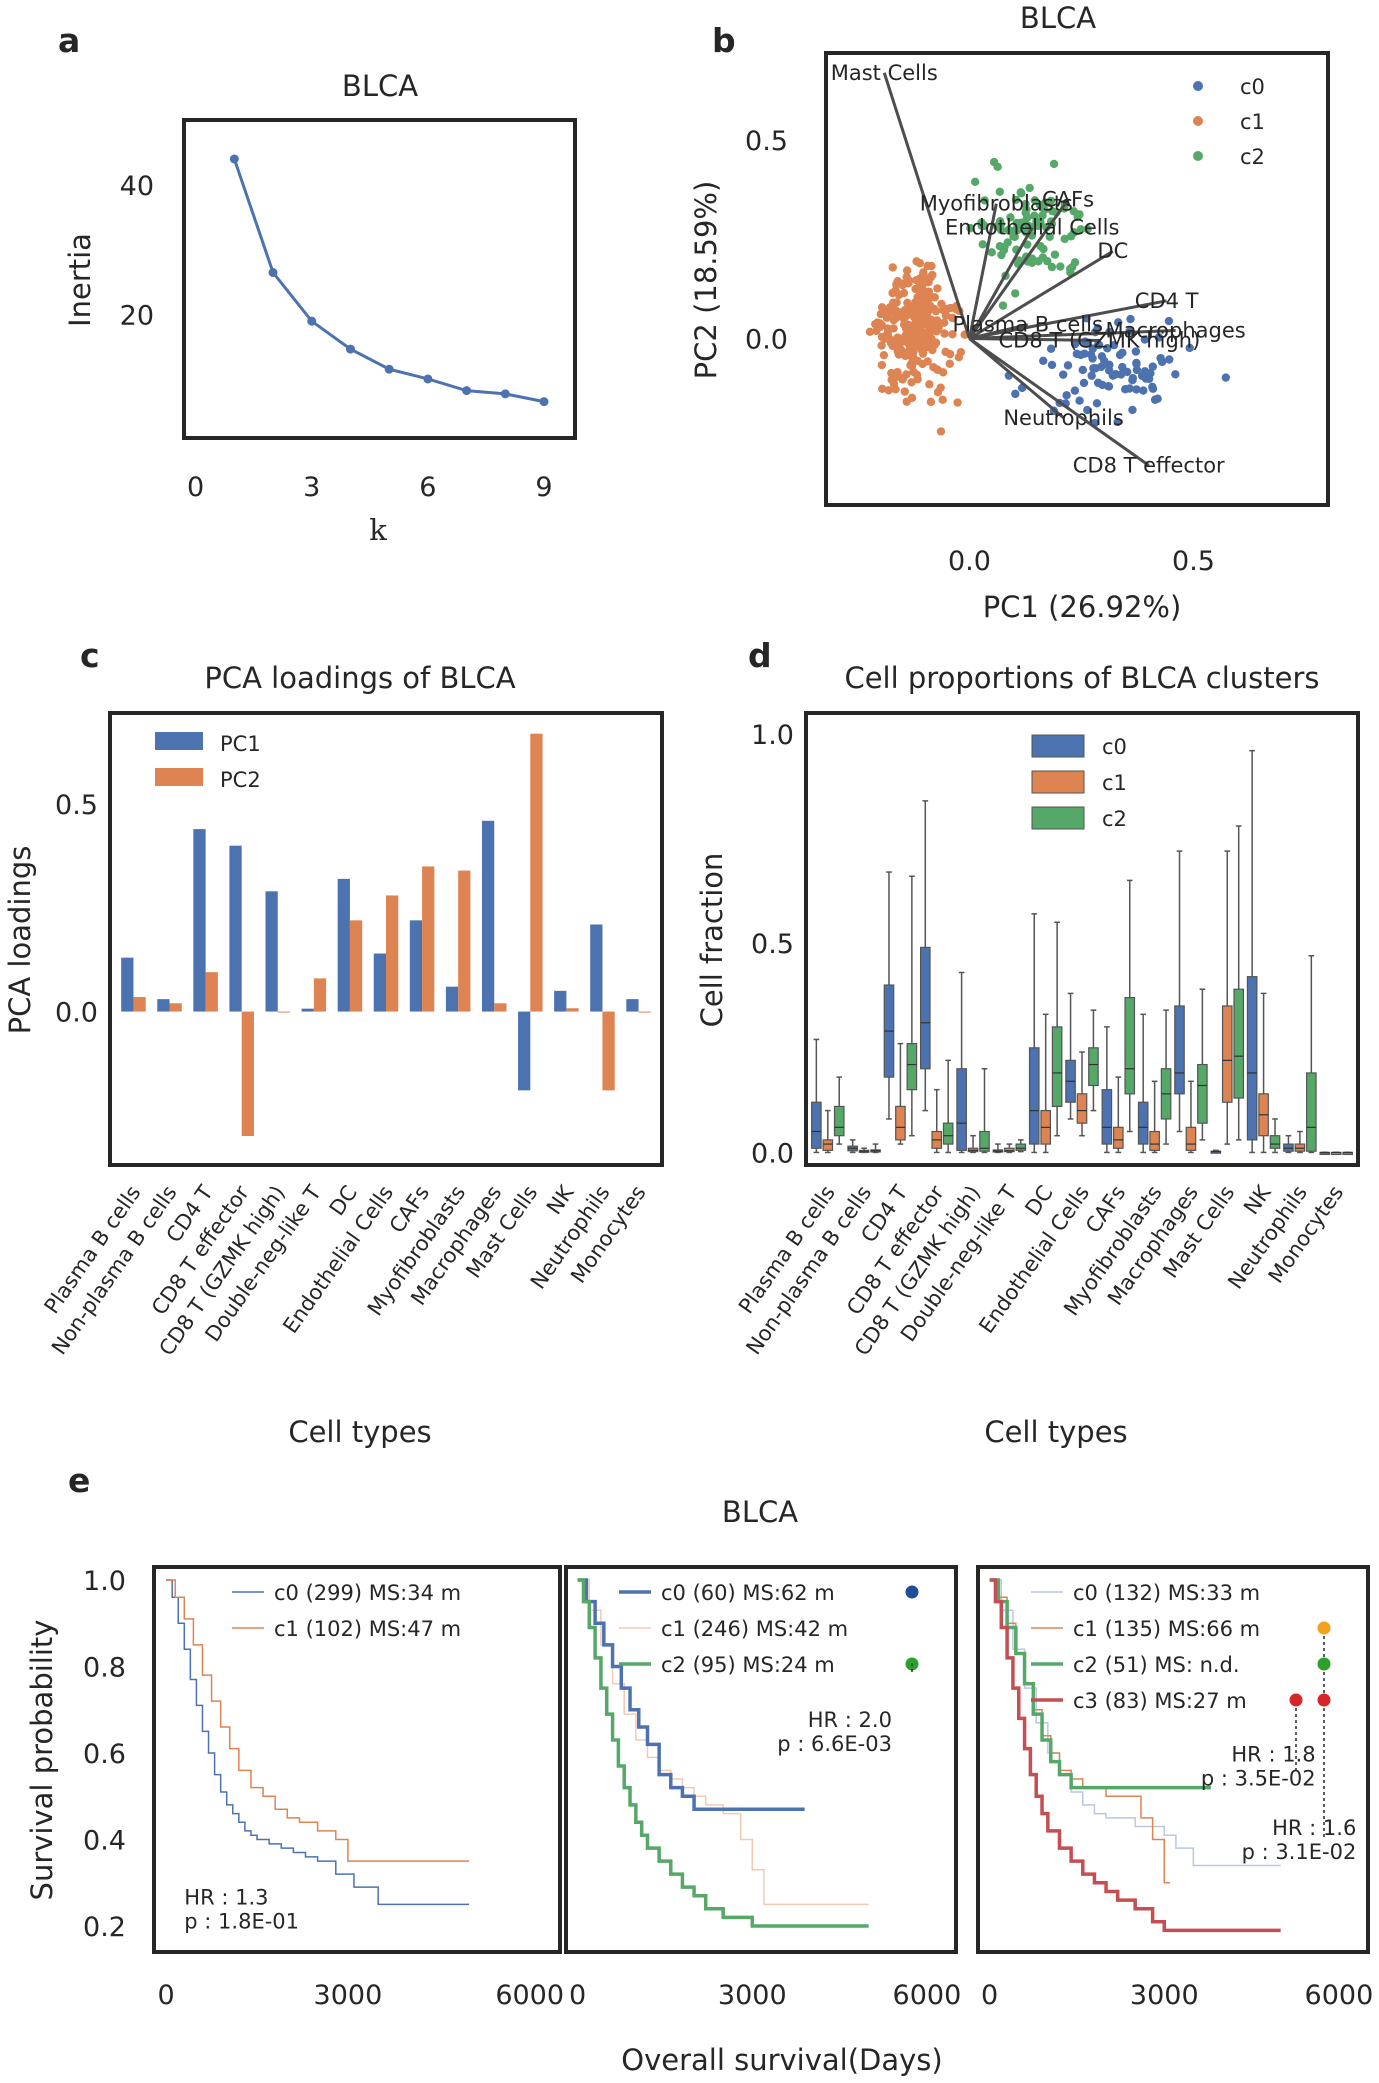 This screenshot has height=2083, width=1379. I want to click on panel-title: PCA loadings of BLCA, so click(359, 678).